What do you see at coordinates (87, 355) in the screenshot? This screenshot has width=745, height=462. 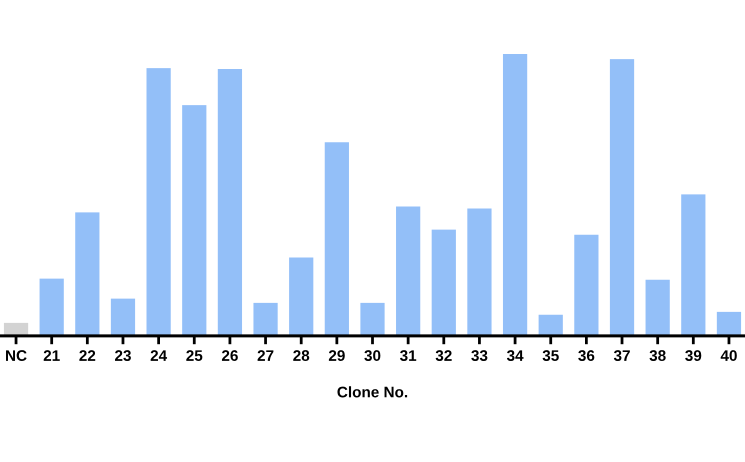 I see `x-tick-label: 22` at bounding box center [87, 355].